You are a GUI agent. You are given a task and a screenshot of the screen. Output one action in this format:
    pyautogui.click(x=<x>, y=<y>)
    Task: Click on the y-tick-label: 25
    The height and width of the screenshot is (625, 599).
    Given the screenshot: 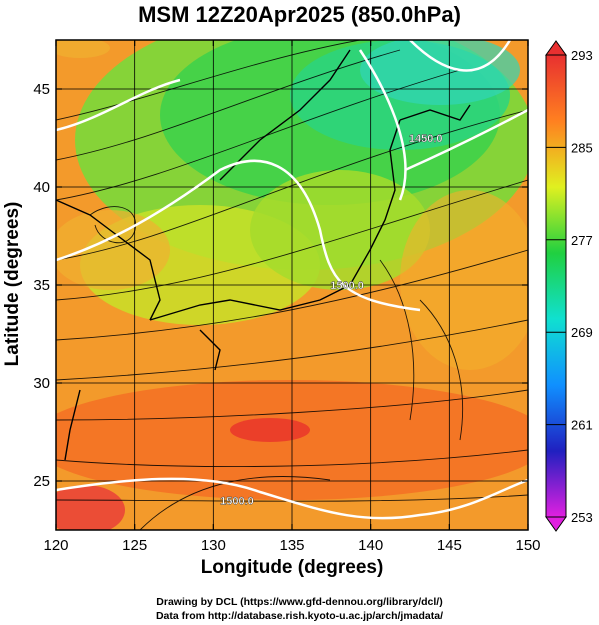 What is the action you would take?
    pyautogui.click(x=41, y=481)
    